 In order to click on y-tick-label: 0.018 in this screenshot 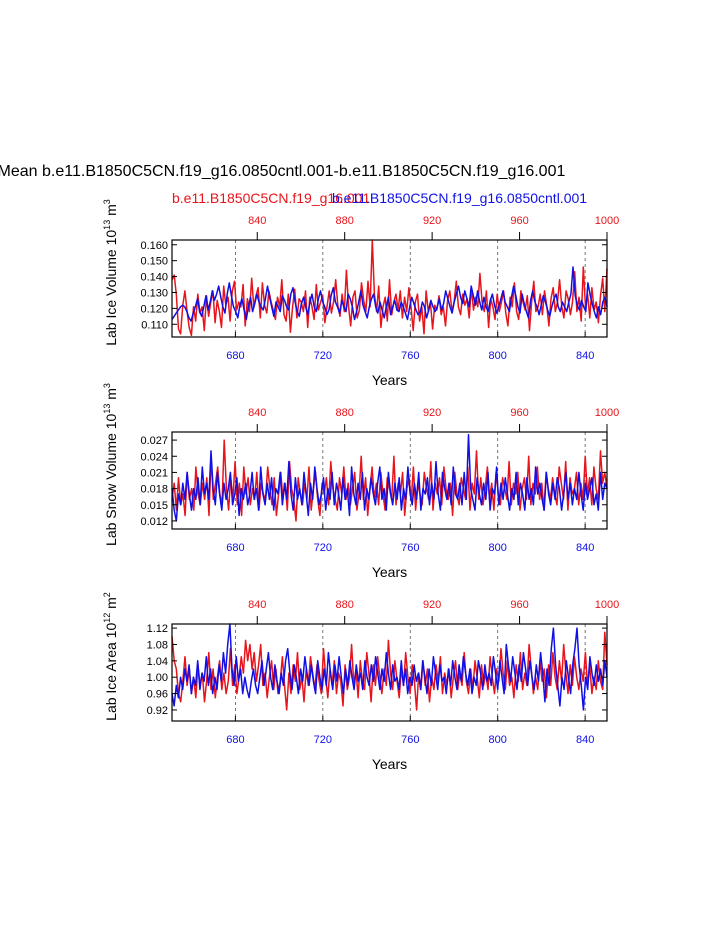, I will do `click(154, 490)`.